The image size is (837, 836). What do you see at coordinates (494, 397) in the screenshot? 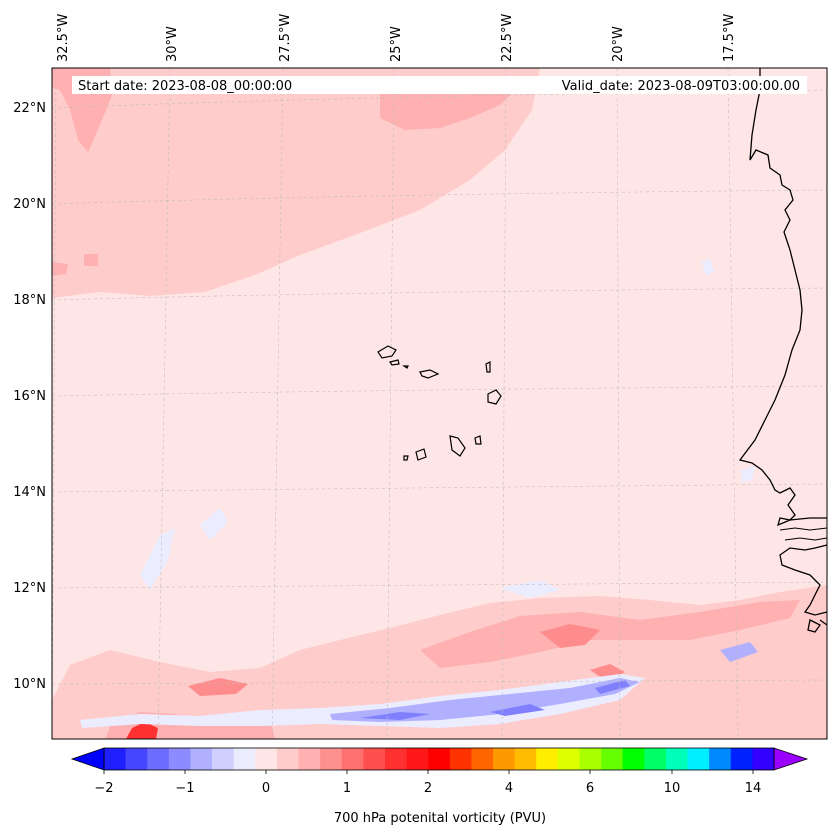
I see `island-boa-vista` at bounding box center [494, 397].